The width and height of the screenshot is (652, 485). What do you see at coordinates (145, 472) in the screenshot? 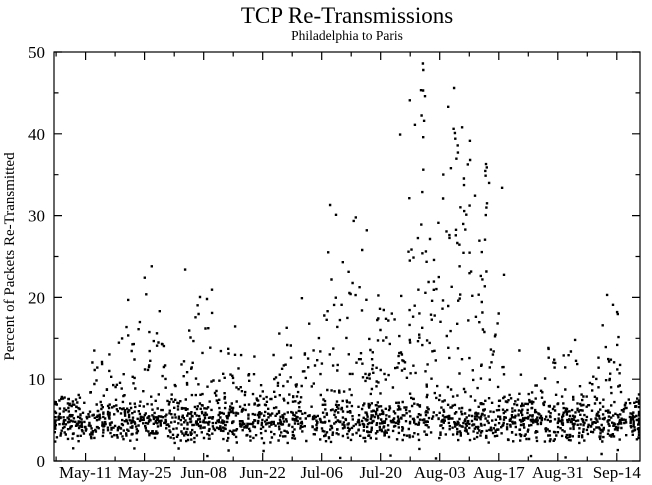
I see `x-tick-label: May-25` at bounding box center [145, 472].